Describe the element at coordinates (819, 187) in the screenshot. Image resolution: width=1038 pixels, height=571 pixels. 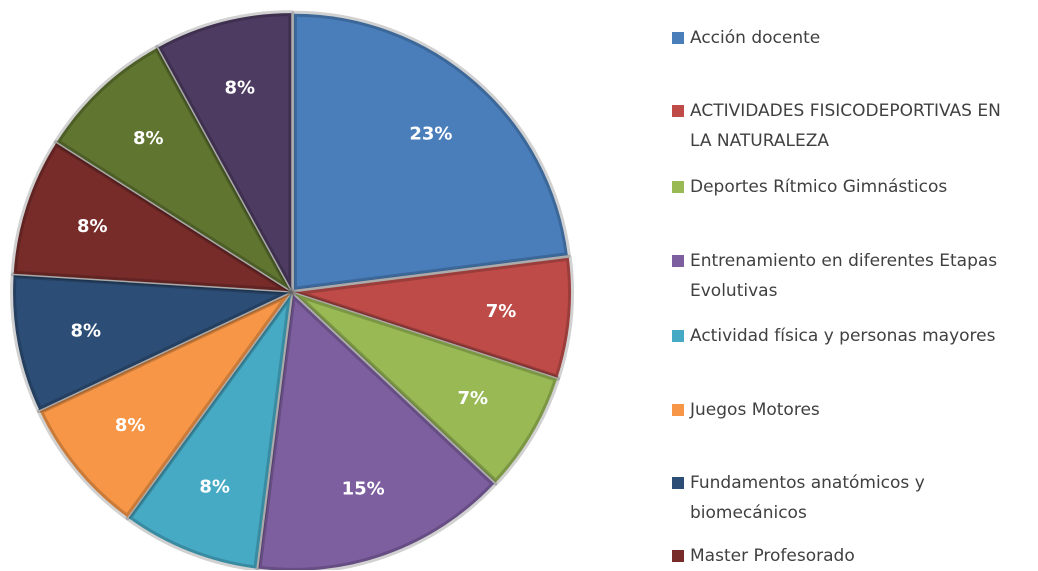
I see `legend-label: Deportes Rítmico Gimnásticos` at that location.